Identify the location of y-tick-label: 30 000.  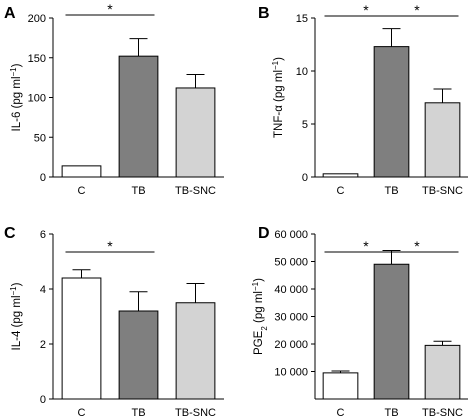
(291, 318).